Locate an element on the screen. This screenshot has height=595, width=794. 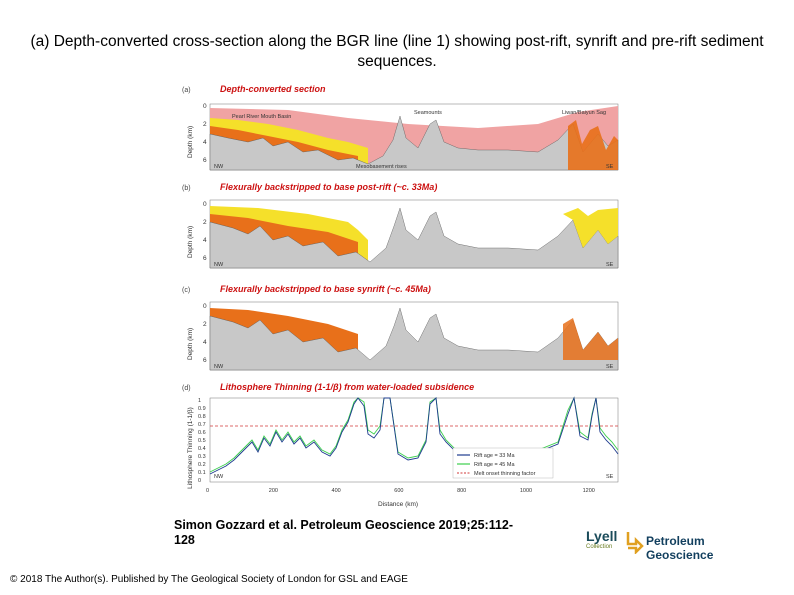
panel-c-label: (c) is located at coordinates (186, 290).